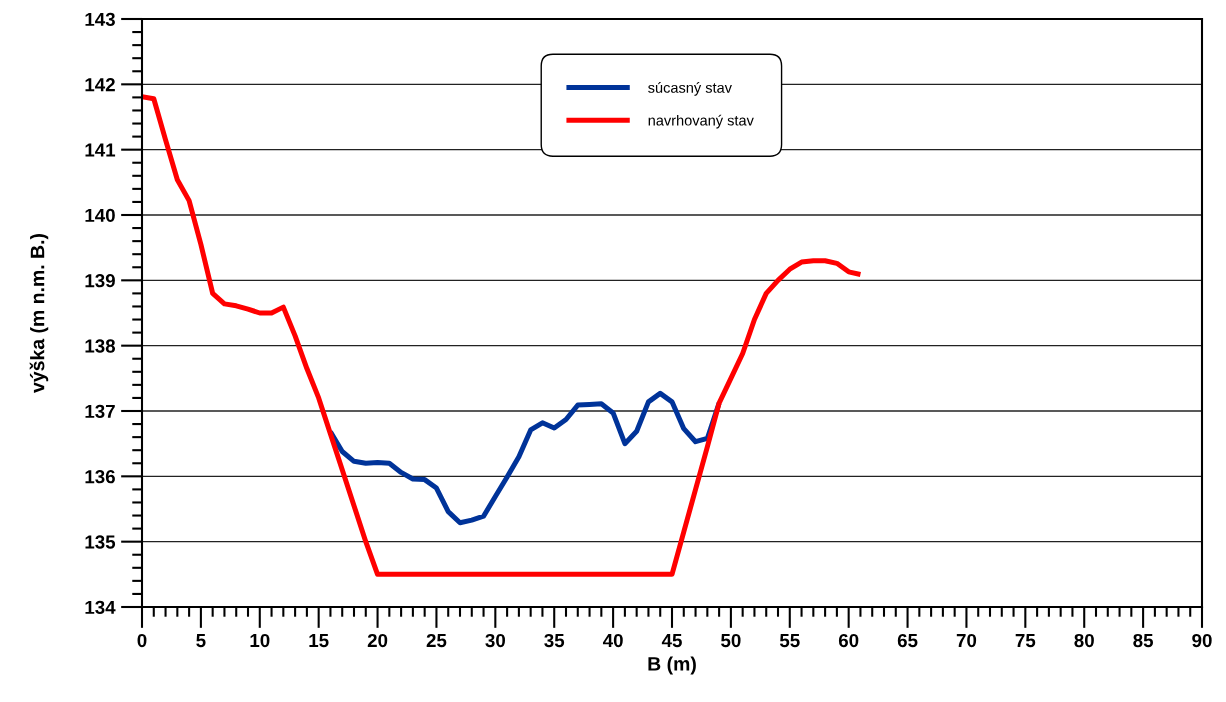 The width and height of the screenshot is (1226, 702). Describe the element at coordinates (100, 346) in the screenshot. I see `y-tick-label: 138` at that location.